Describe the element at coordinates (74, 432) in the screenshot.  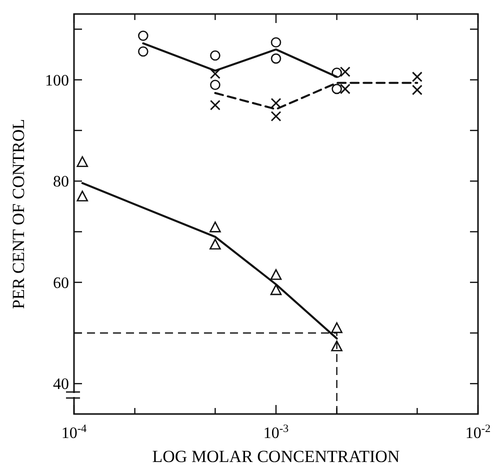
I see `x-tick-label: 10$^{-4}$` at that location.